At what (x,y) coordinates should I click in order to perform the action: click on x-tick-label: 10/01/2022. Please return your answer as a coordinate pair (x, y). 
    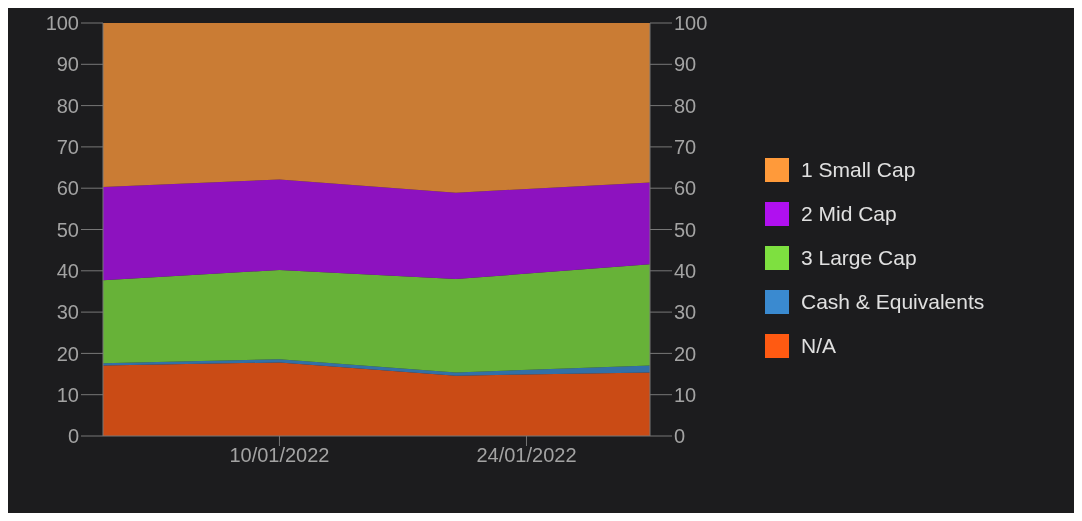
    Looking at the image, I should click on (279, 455).